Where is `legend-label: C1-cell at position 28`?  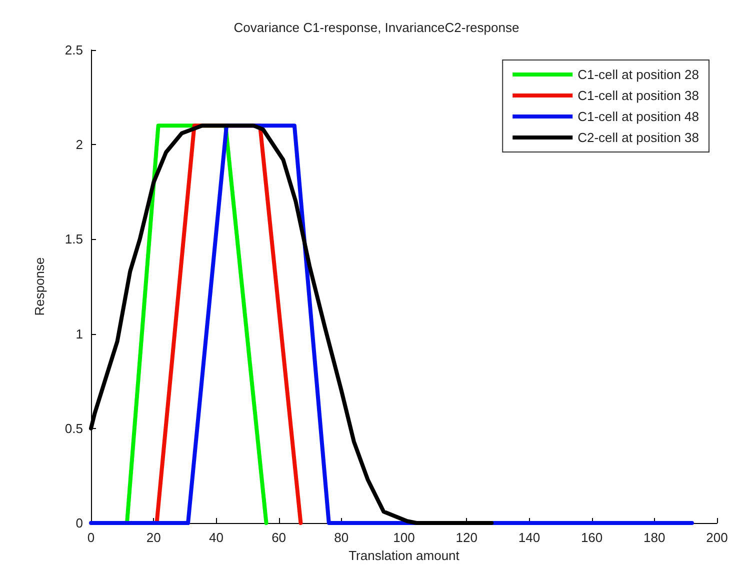 legend-label: C1-cell at position 28 is located at coordinates (639, 74).